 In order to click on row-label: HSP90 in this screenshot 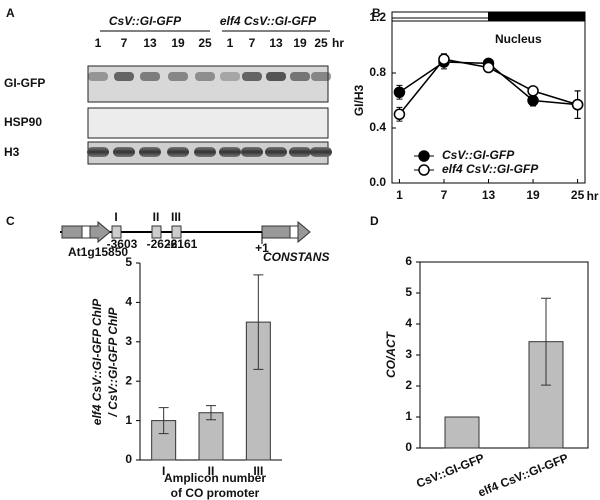, I will do `click(23, 122)`.